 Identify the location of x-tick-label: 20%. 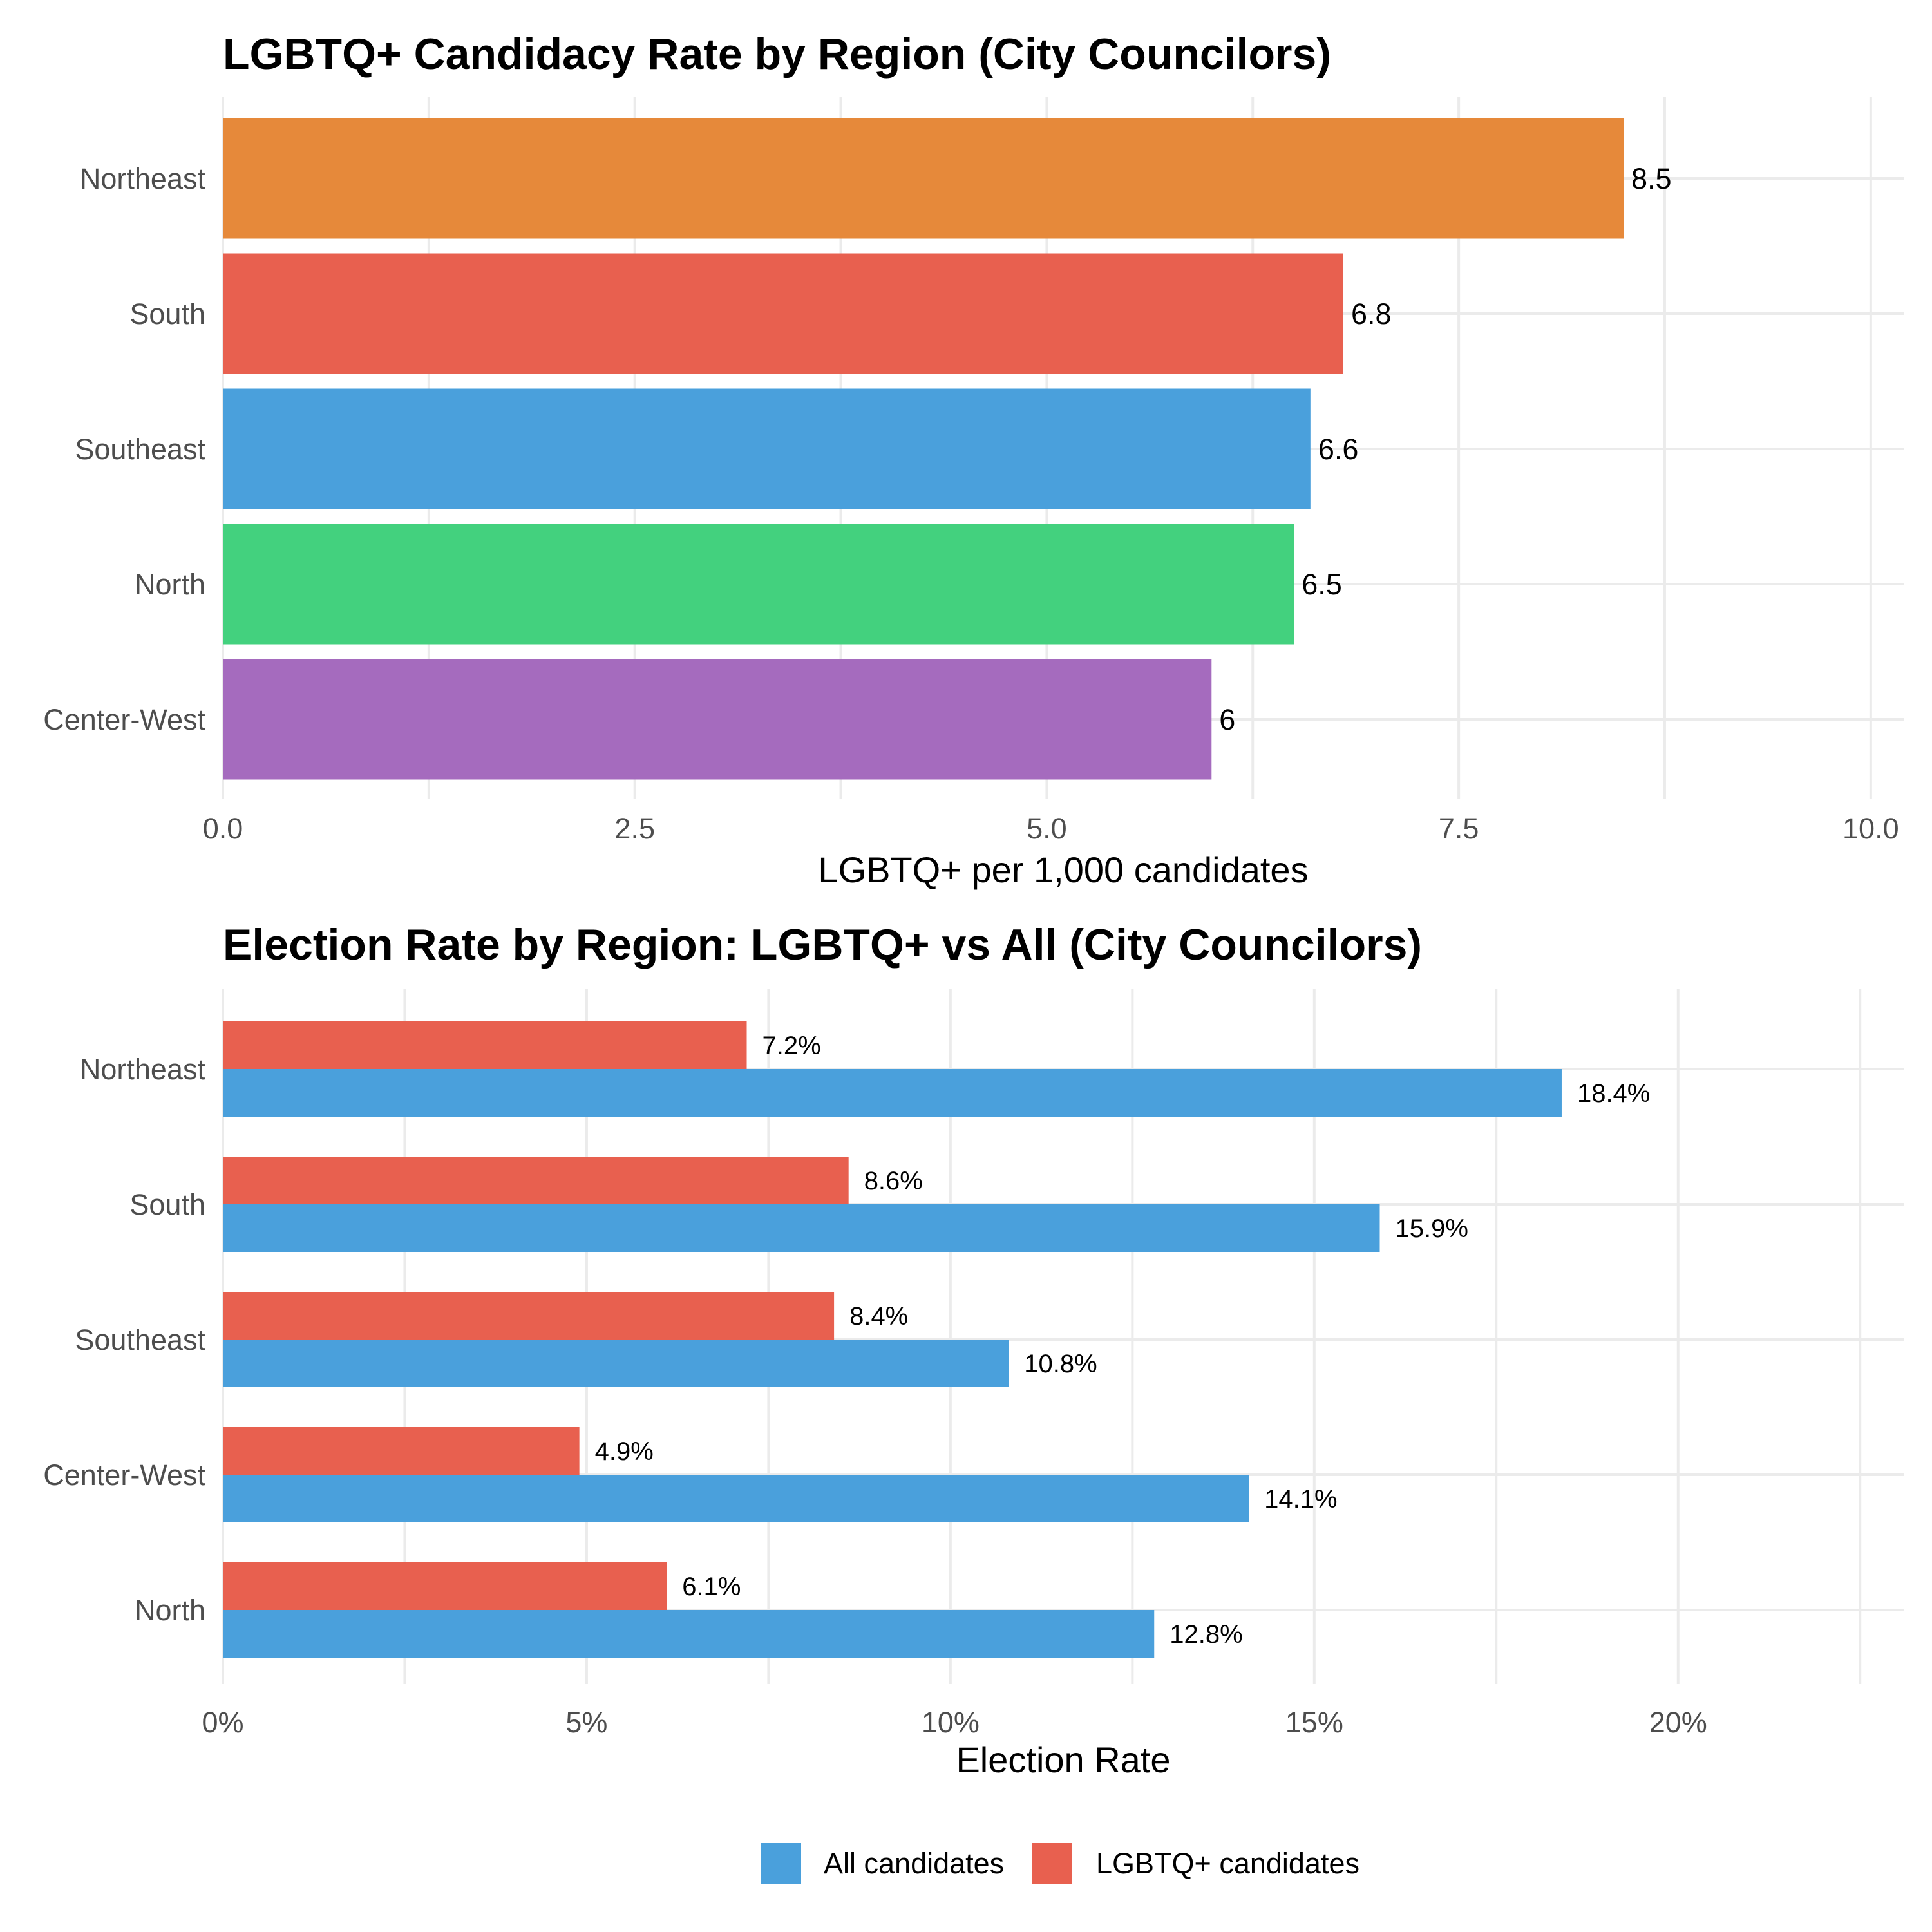
(1678, 1723).